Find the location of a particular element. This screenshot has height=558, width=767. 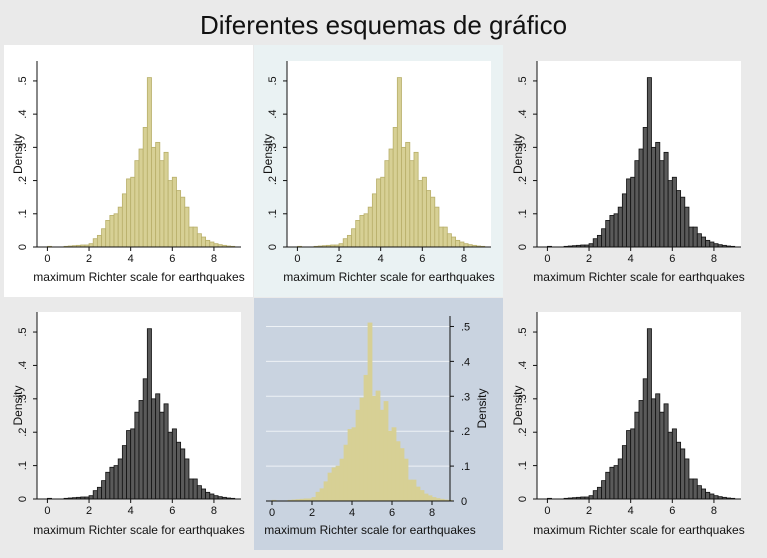

page-title: Diferentes esquemas de gráfico is located at coordinates (383, 25).